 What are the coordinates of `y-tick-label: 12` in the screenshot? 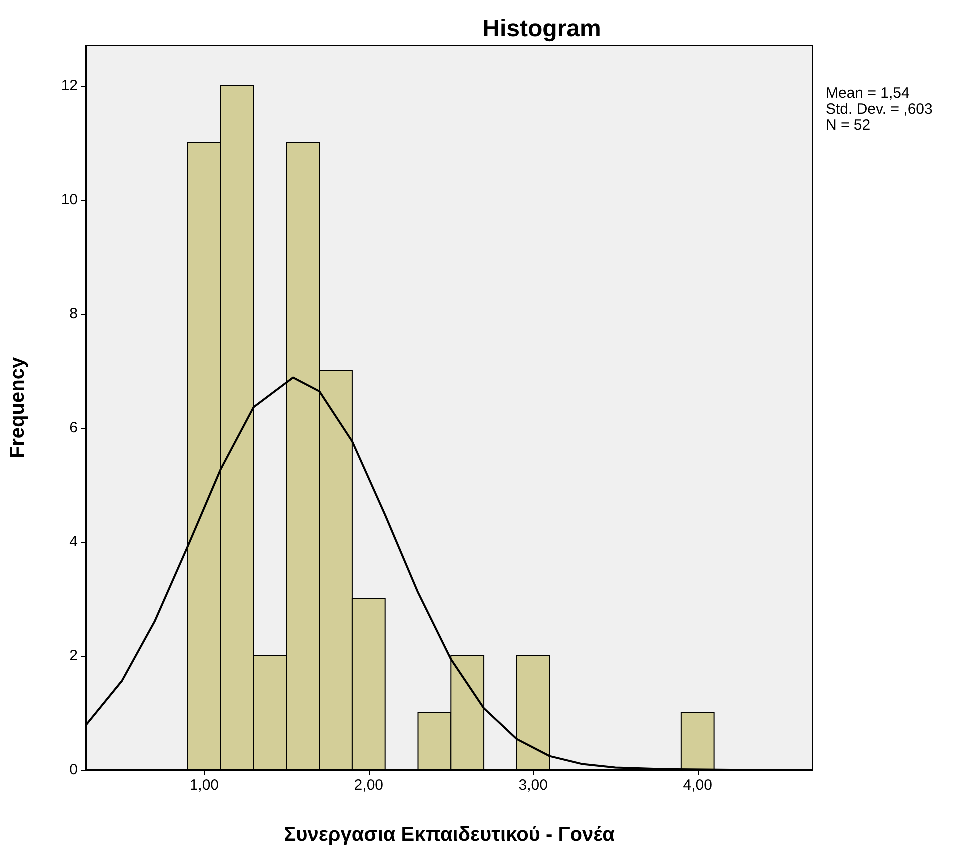 It's located at (69, 85).